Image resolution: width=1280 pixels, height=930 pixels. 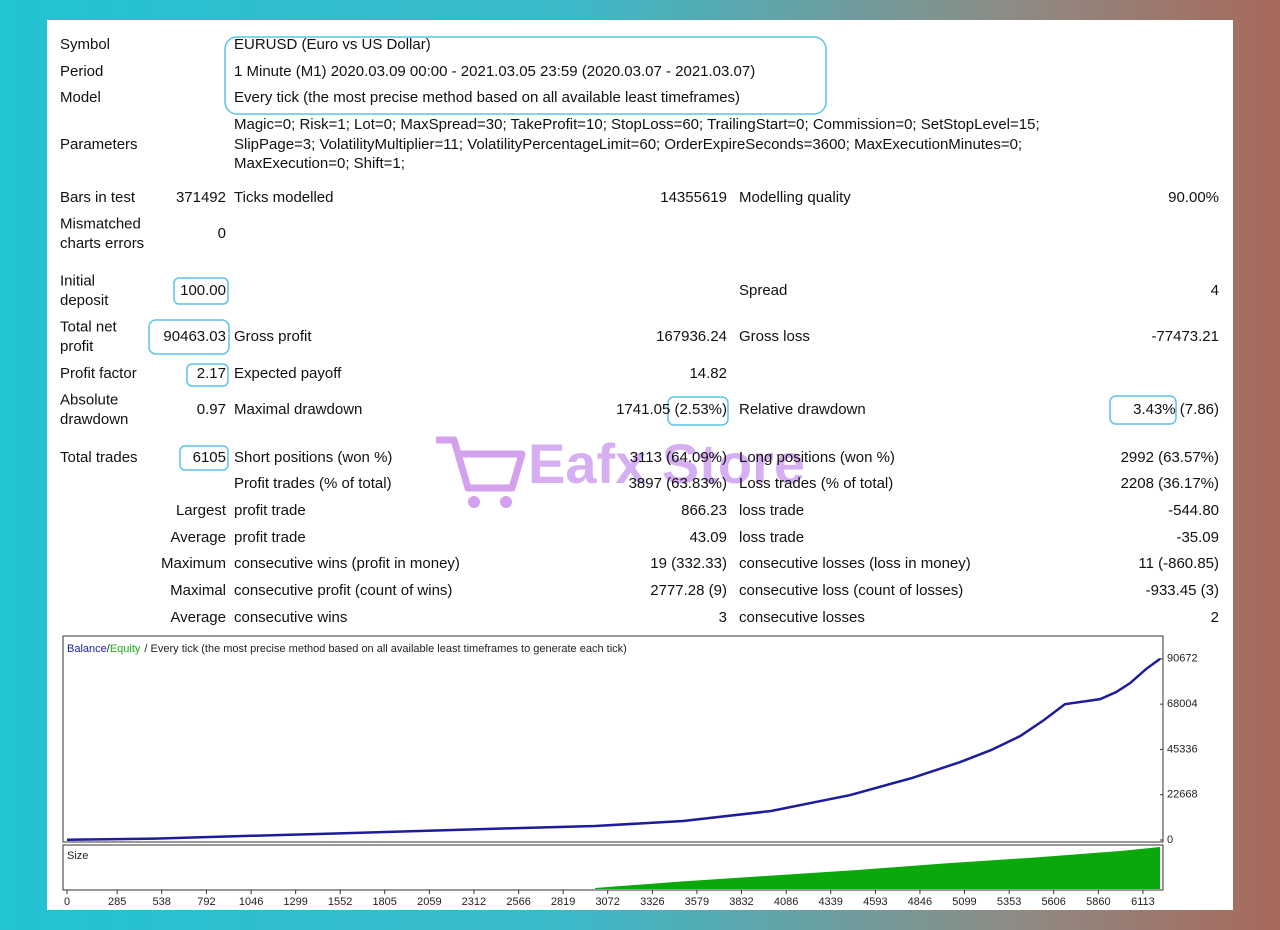 I want to click on stat-label: consecutive wins, so click(x=290, y=617).